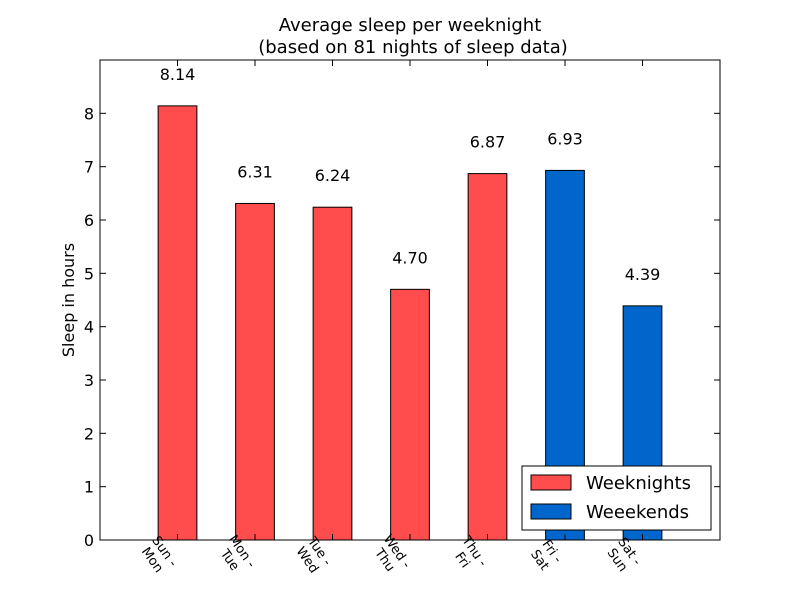 The image size is (800, 600). I want to click on y-axis-label: Sleep in hours, so click(68, 300).